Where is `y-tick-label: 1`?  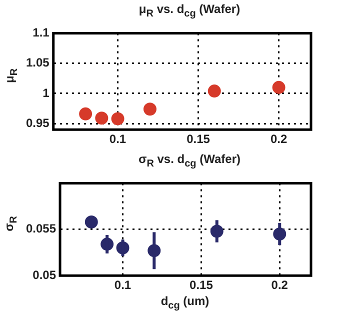
y-tick-label: 1 is located at coordinates (46, 93).